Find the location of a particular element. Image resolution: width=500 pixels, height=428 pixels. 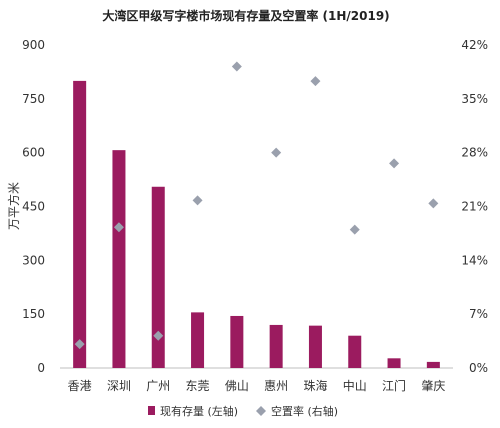

vacancy-point-佛山 is located at coordinates (236, 66).